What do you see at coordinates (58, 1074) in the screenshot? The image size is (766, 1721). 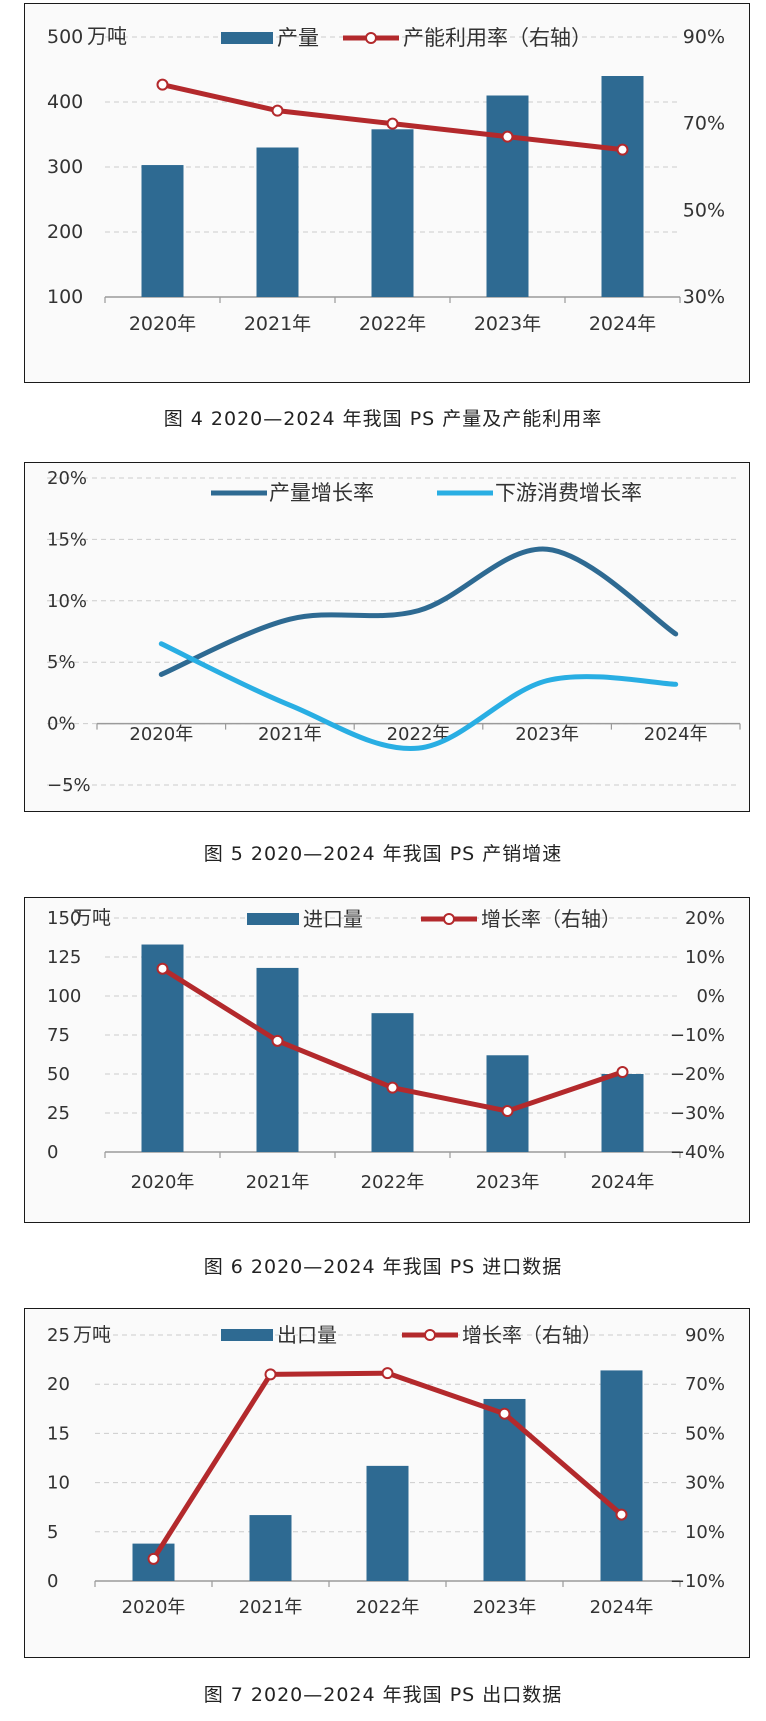 I see `y-tick-label: 50` at bounding box center [58, 1074].